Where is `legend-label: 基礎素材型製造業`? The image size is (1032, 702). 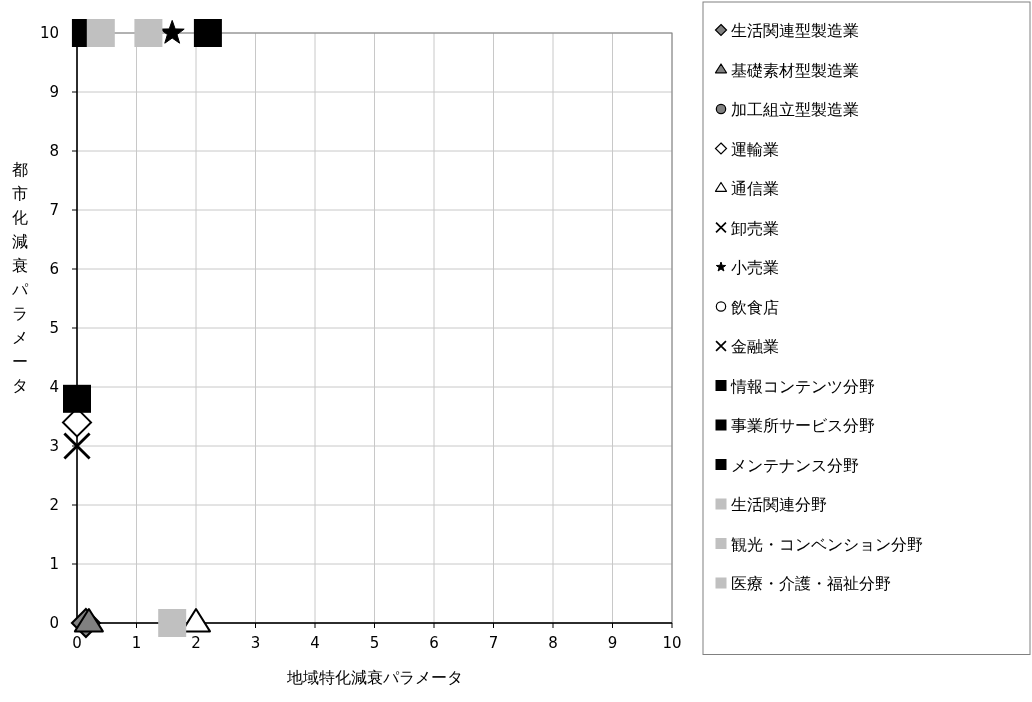 legend-label: 基礎素材型製造業 is located at coordinates (795, 70).